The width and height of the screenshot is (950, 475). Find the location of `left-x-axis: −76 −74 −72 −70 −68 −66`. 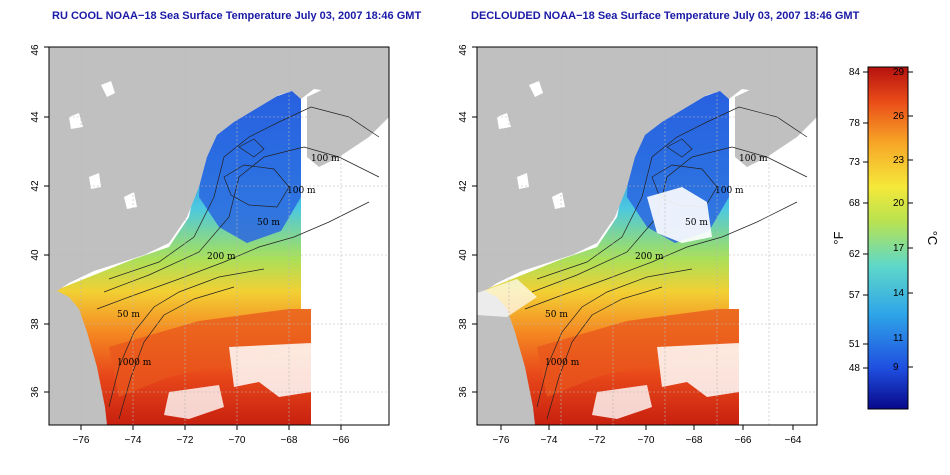

left-x-axis: −76 −74 −72 −70 −68 −66 is located at coordinates (211, 435).